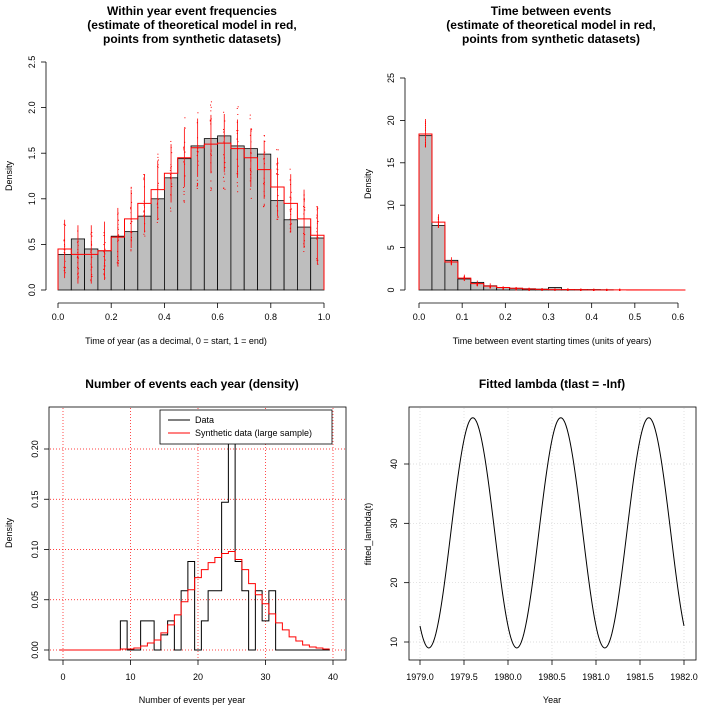 This screenshot has width=720, height=720. Describe the element at coordinates (191, 384) in the screenshot. I see `chart-title: Number of events each year (density)` at that location.